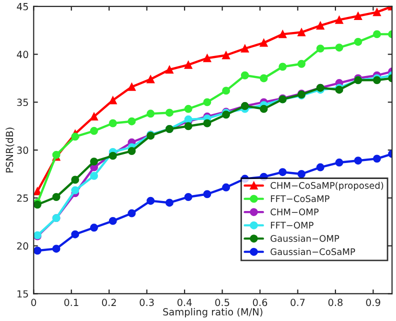  I want to click on y-axis-title: PSNR(dB), so click(10, 150).